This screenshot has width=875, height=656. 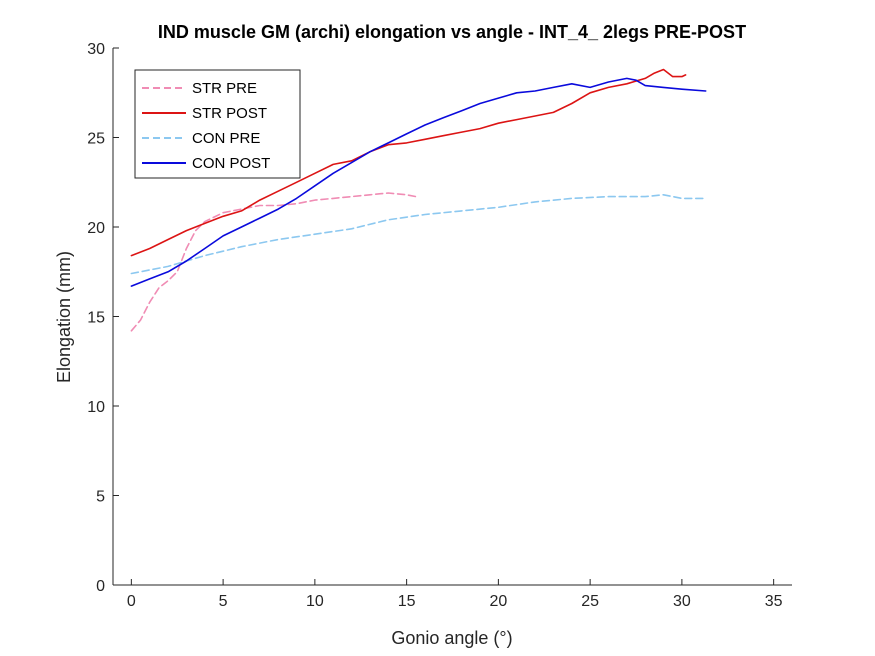 I want to click on y-tick-label: 15, so click(x=96, y=318).